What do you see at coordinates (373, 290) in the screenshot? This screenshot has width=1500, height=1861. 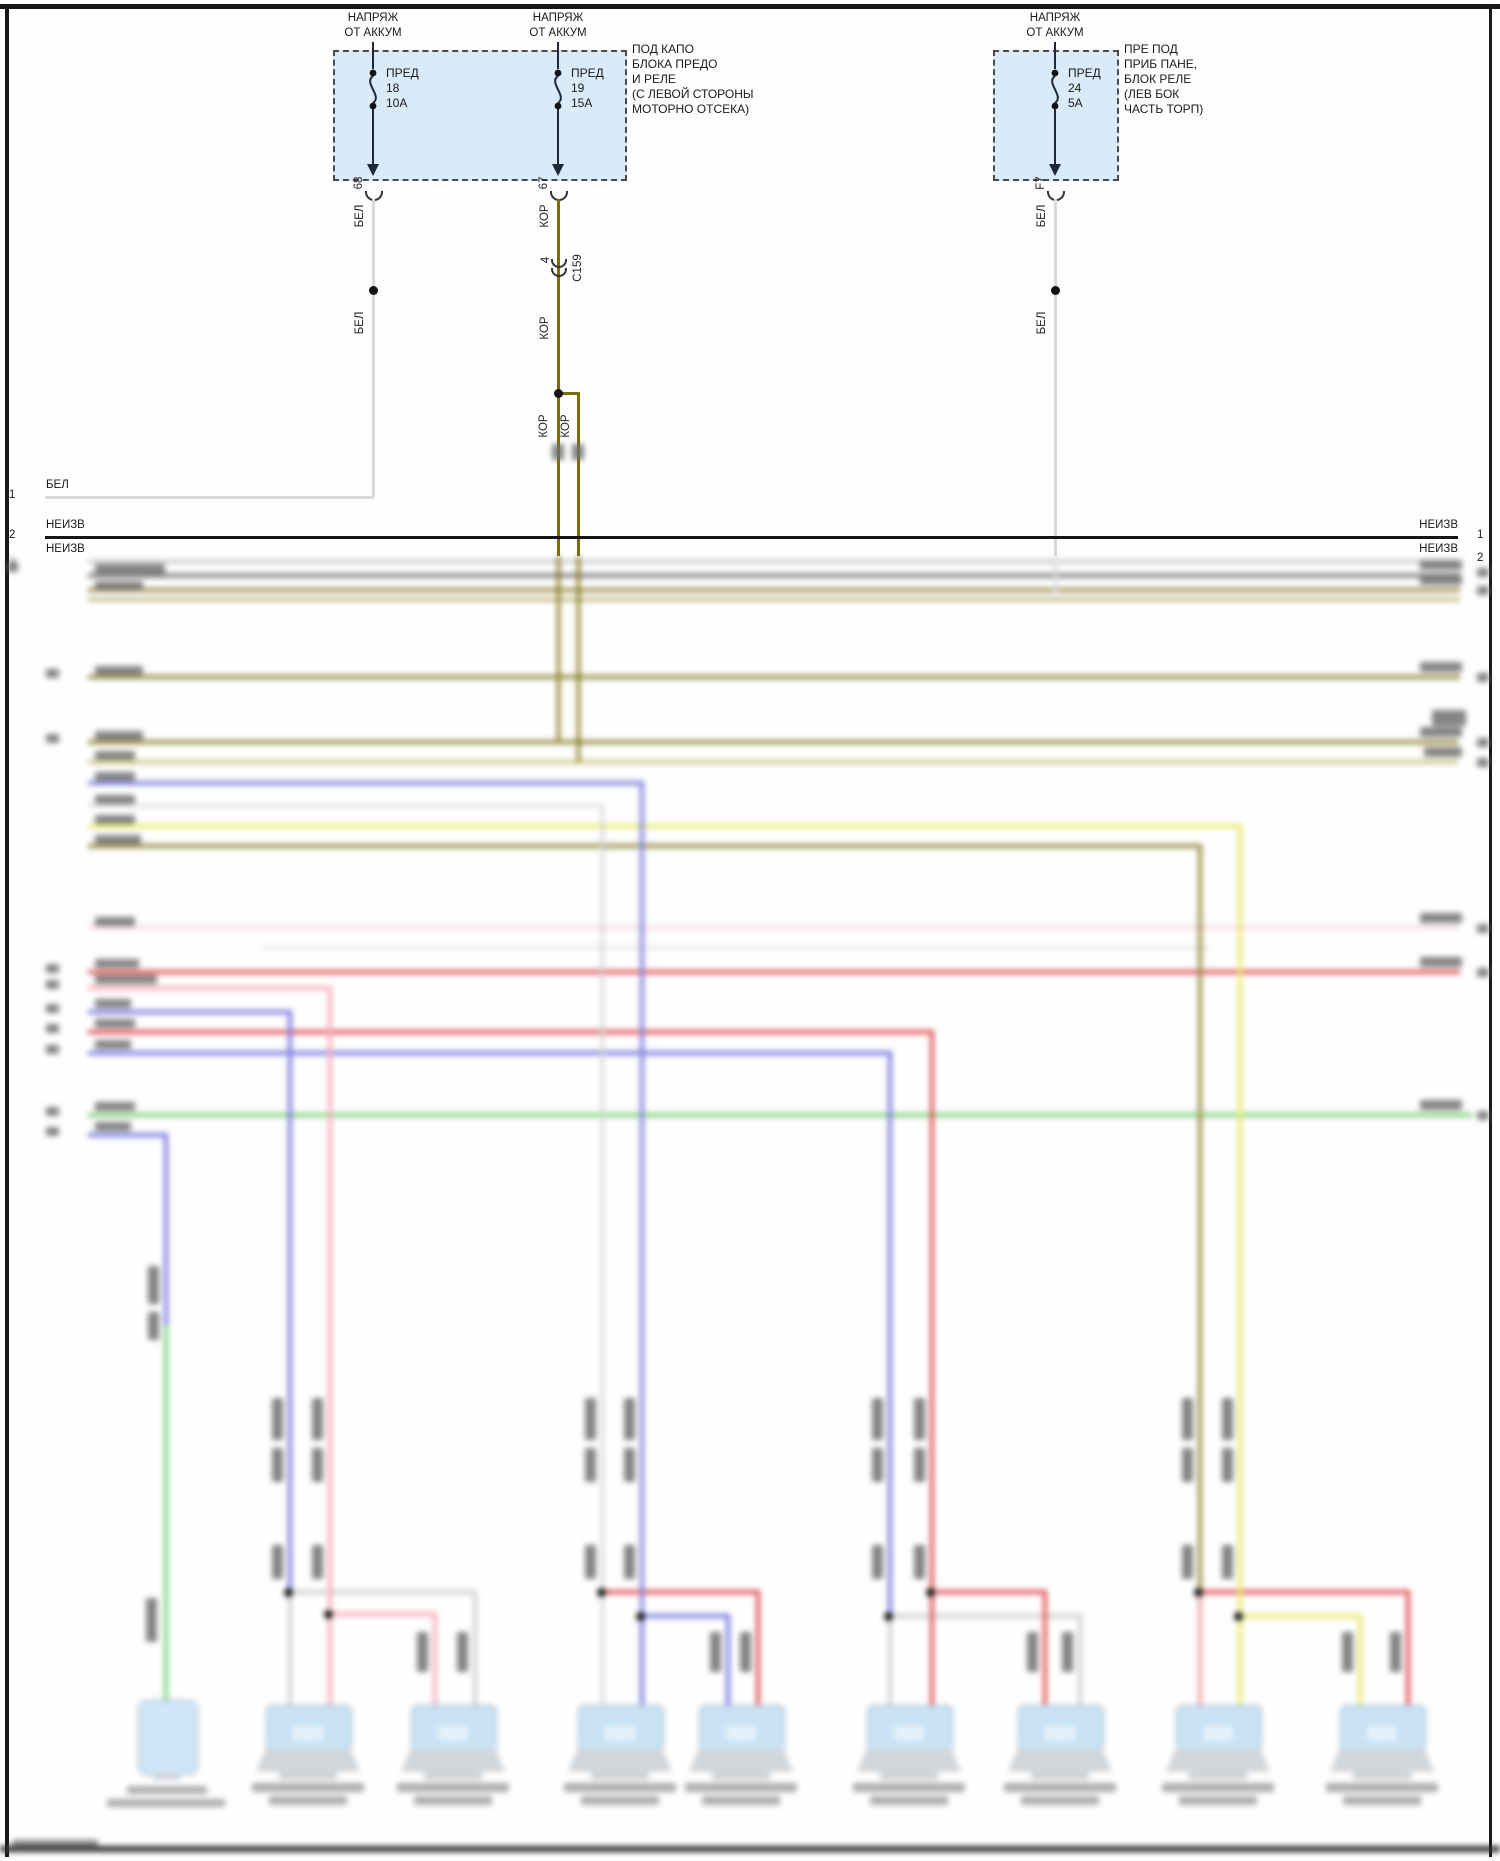 I see `bel-left-junction-dot` at bounding box center [373, 290].